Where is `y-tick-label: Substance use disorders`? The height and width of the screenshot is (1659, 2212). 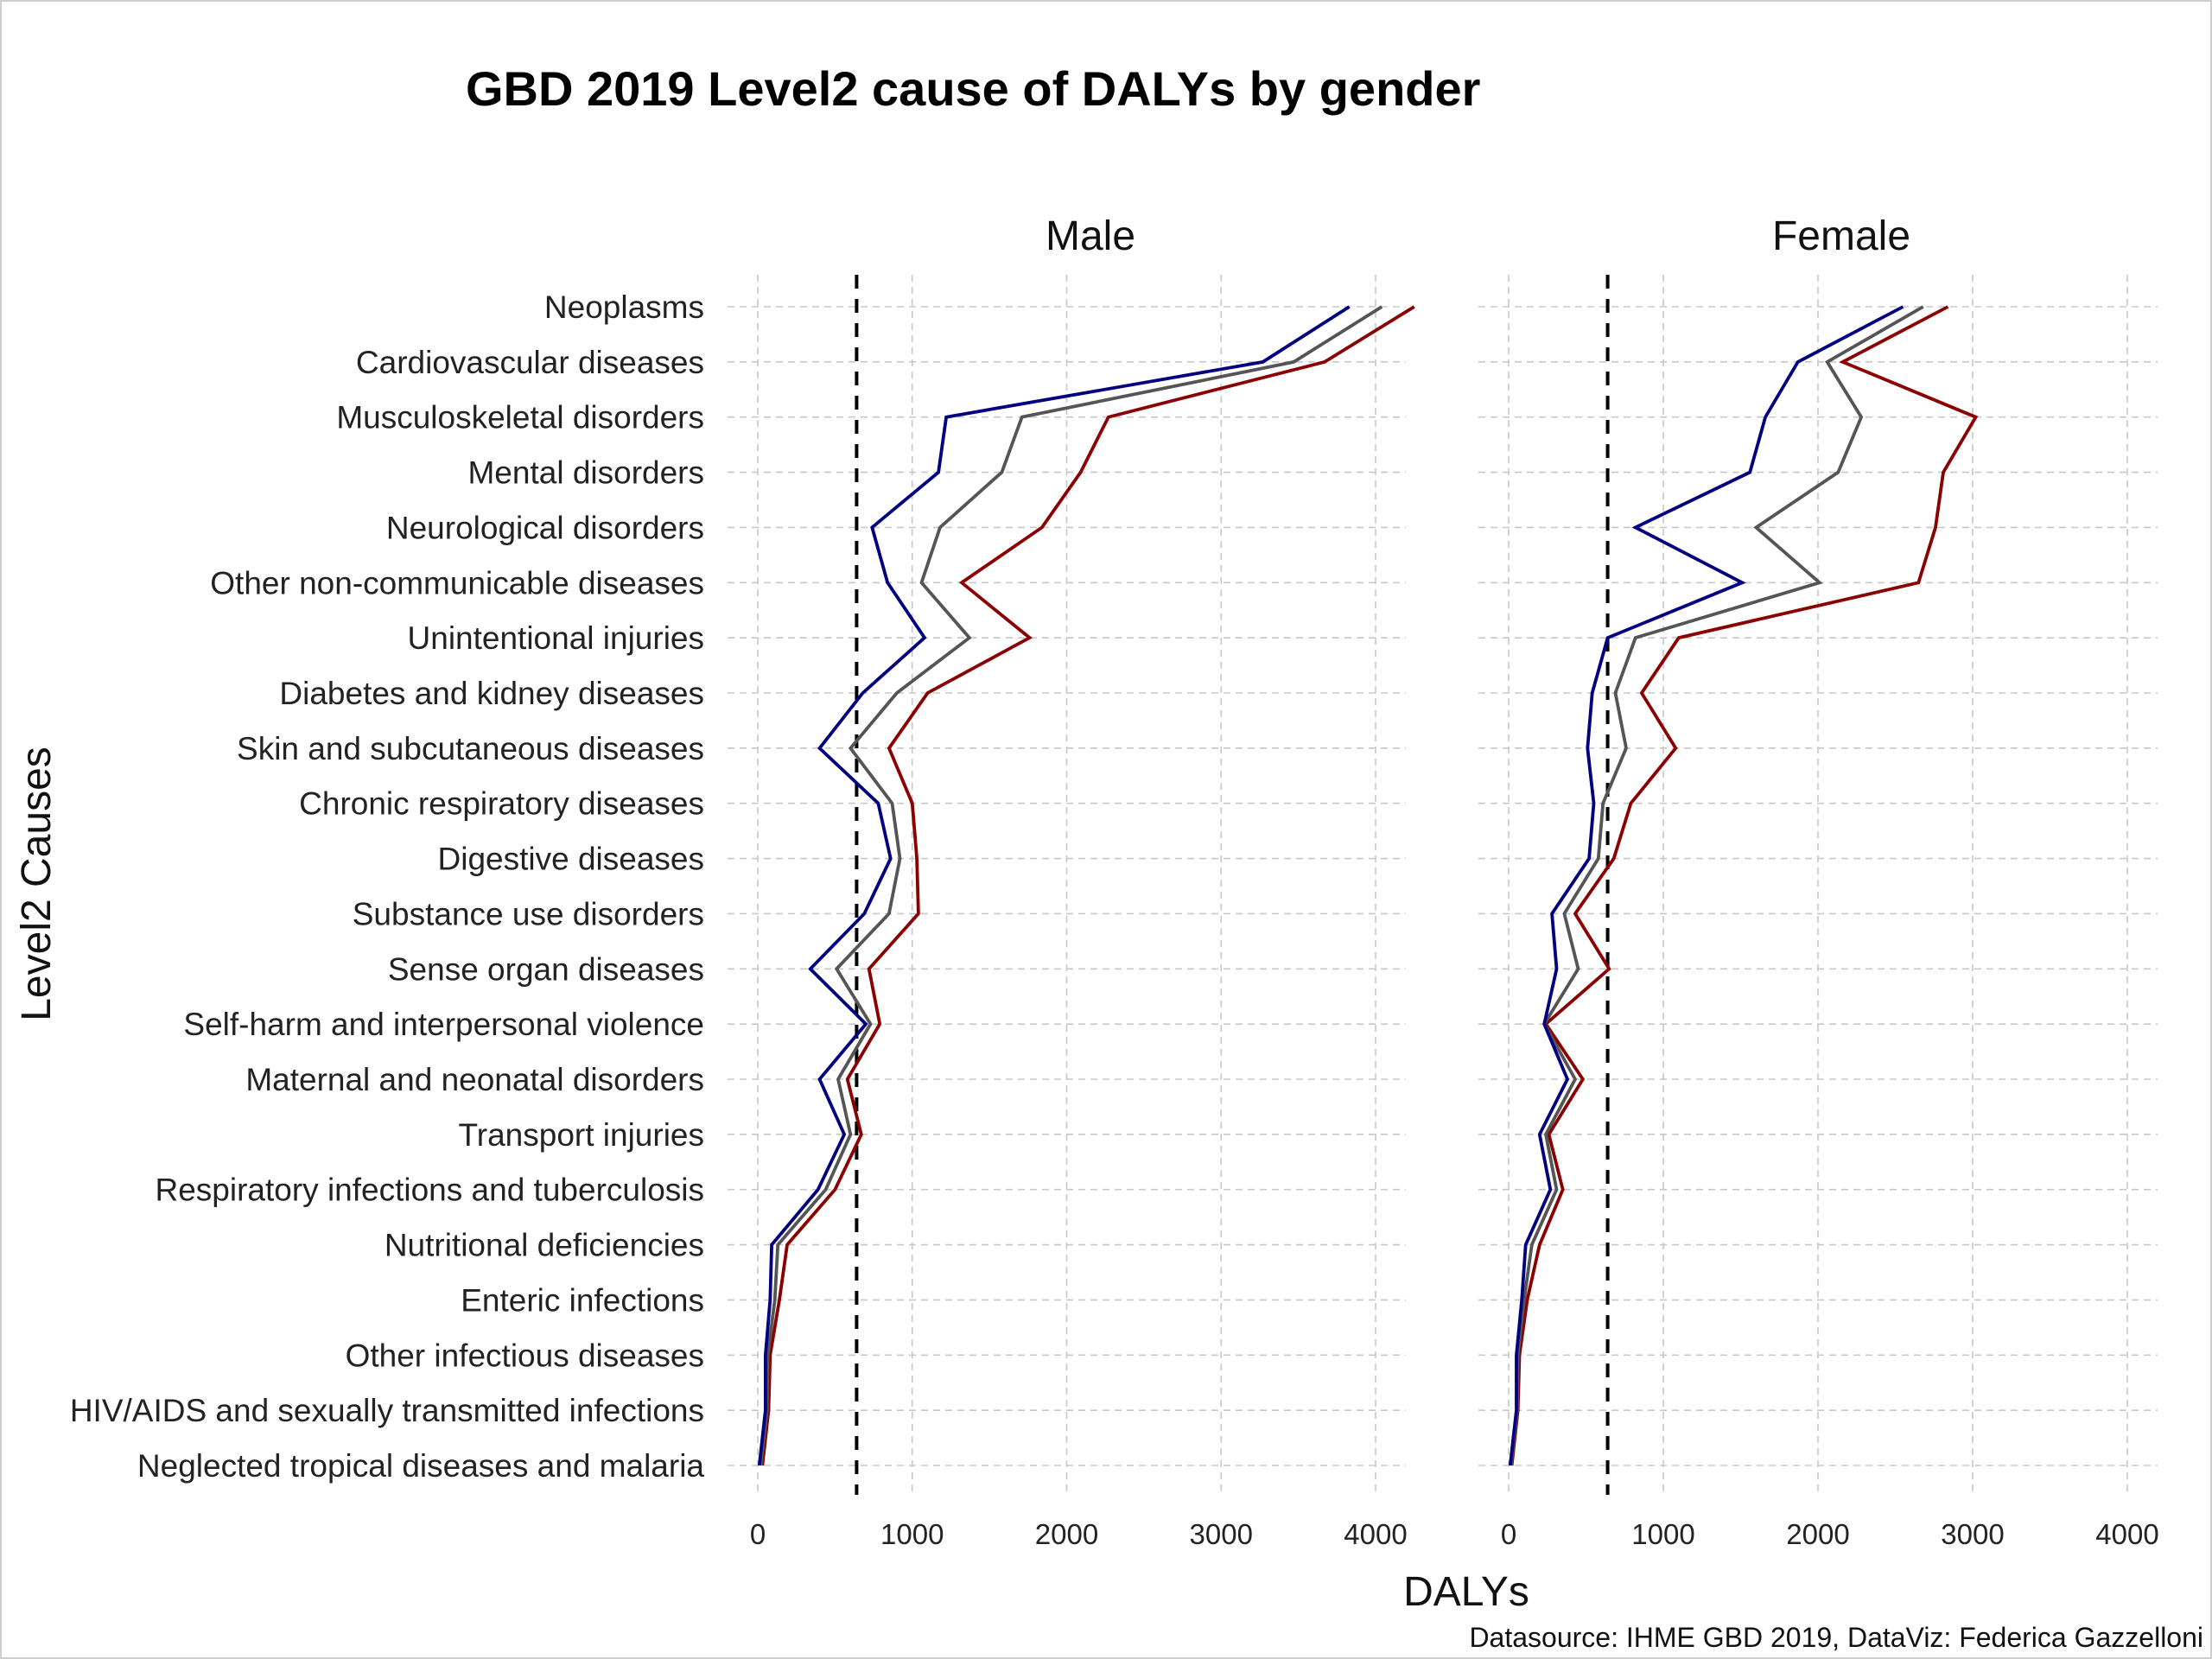
y-tick-label: Substance use disorders is located at coordinates (528, 913).